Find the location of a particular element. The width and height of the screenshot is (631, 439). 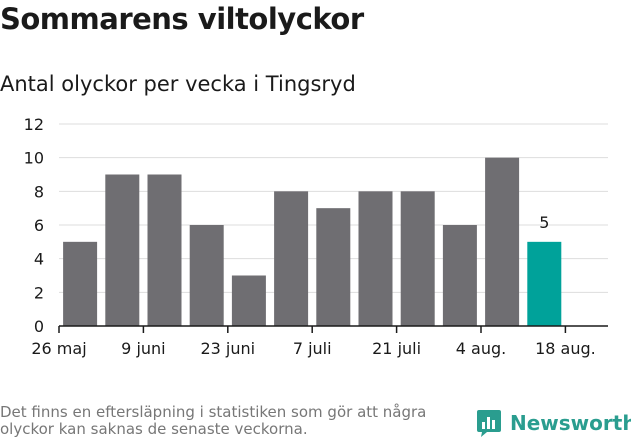

x-tick-label: 4 aug. is located at coordinates (481, 348).